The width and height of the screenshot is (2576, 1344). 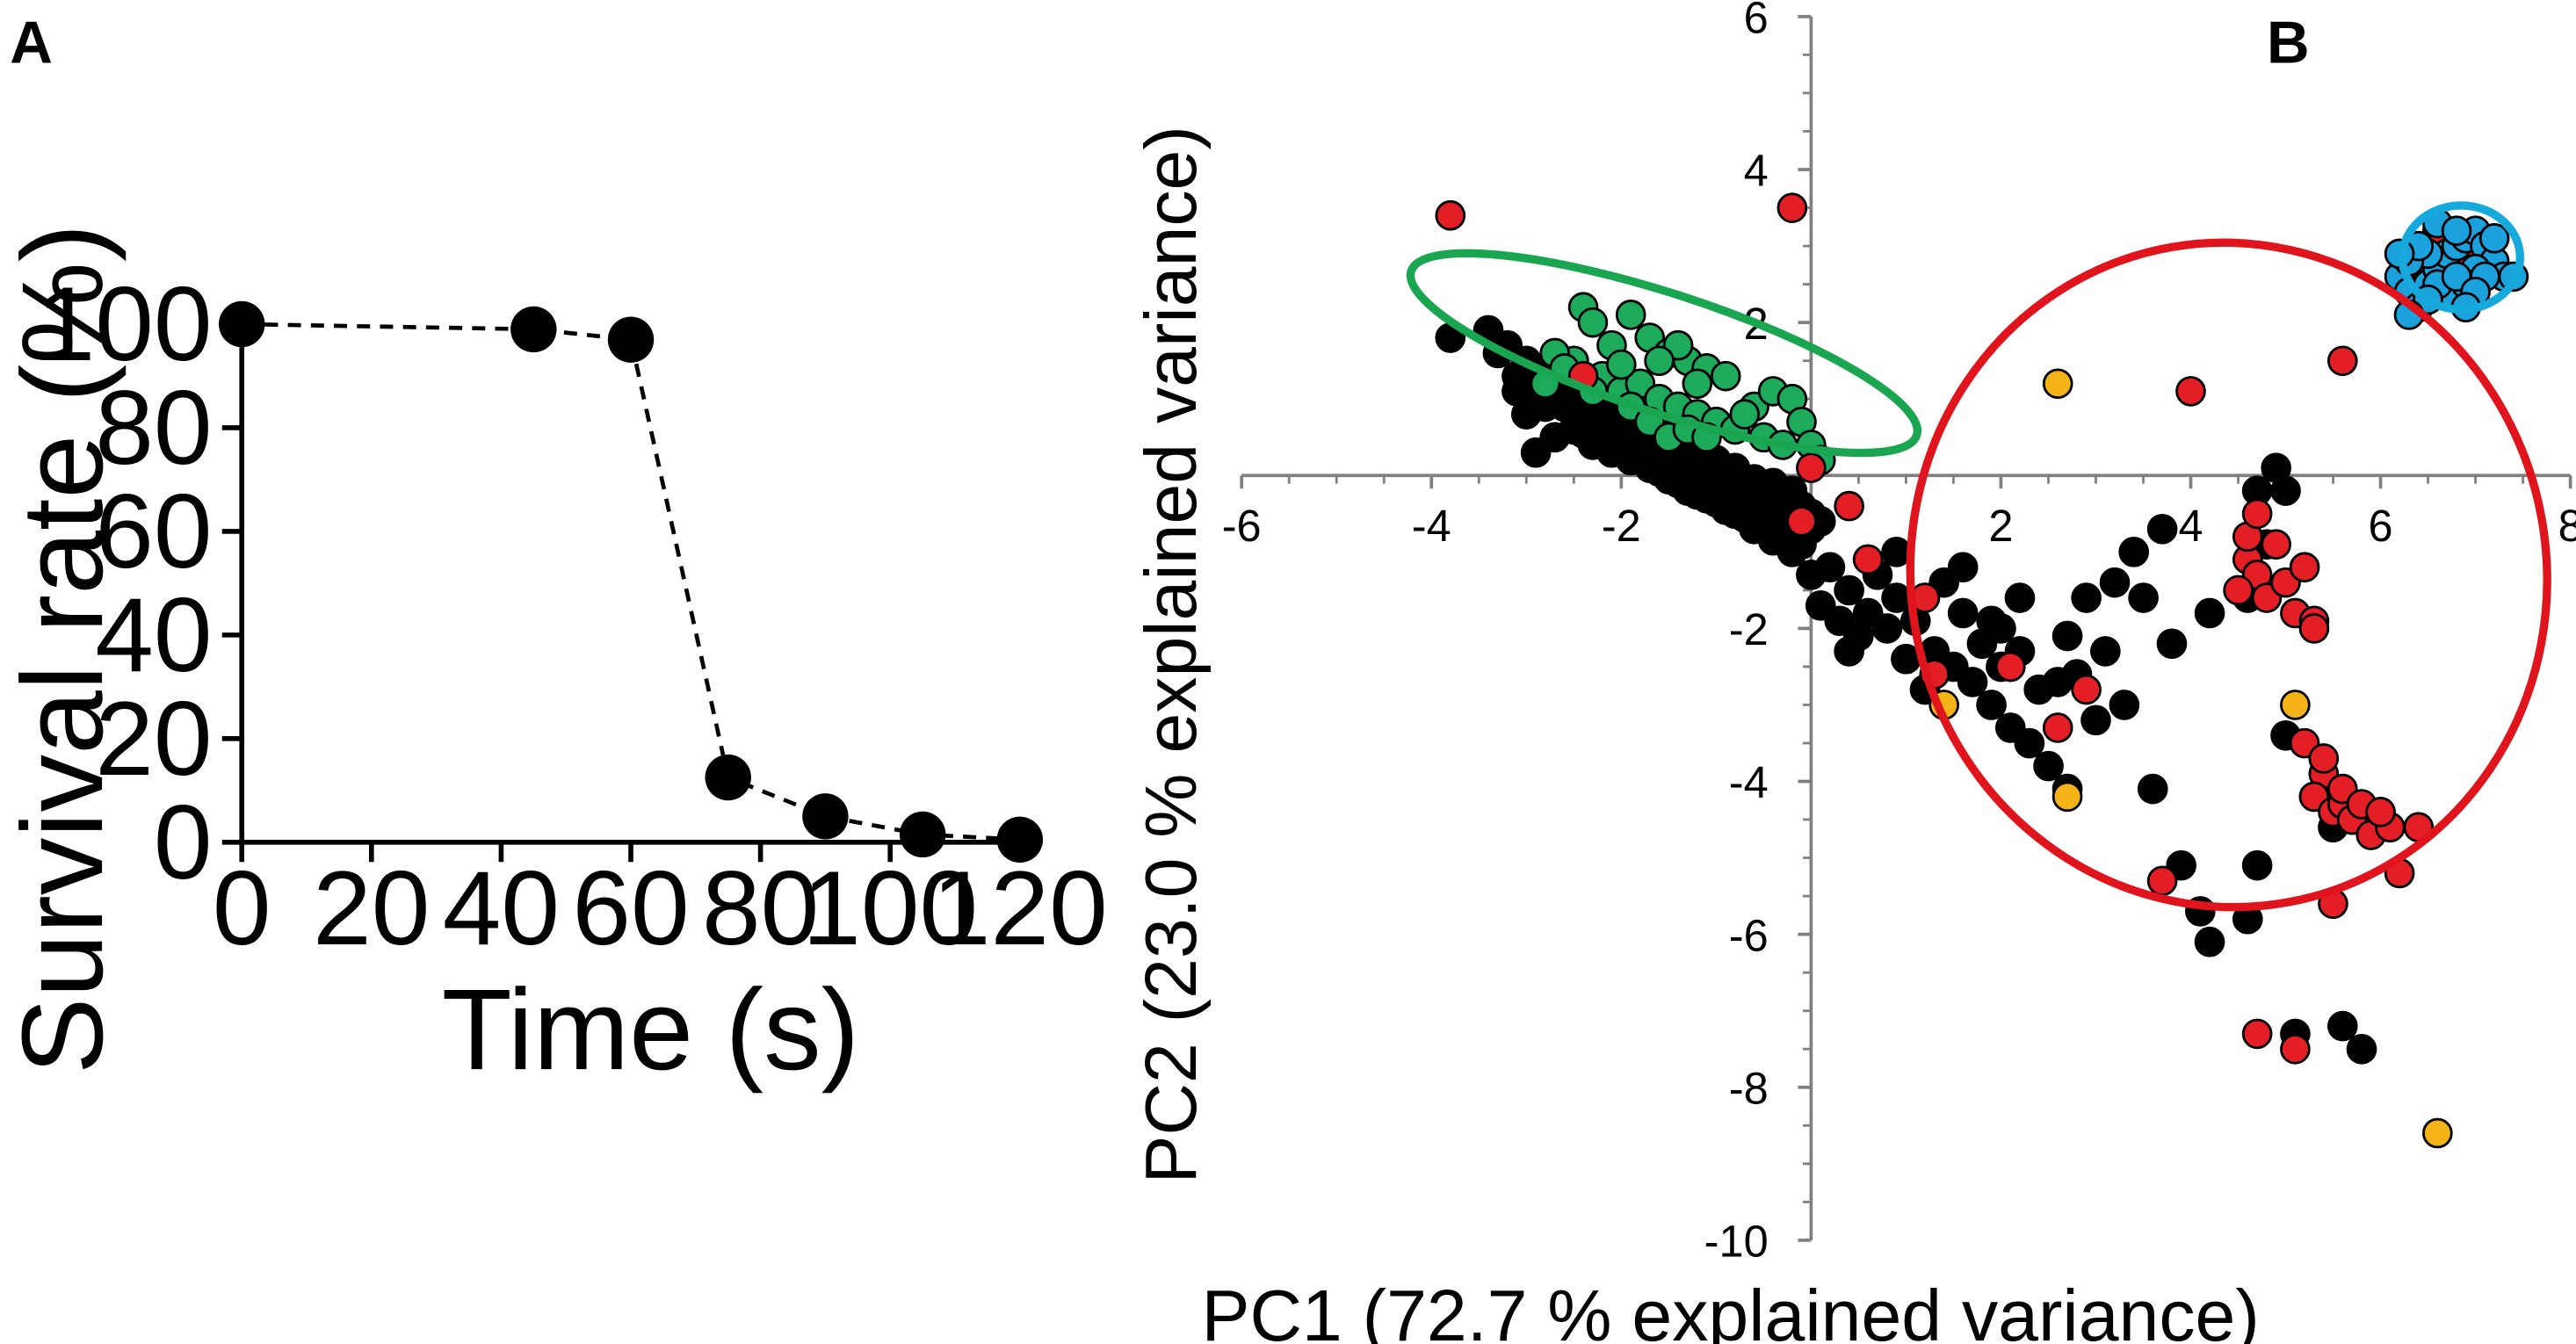 I want to click on panel-a-x-tick-label: 40, so click(x=501, y=908).